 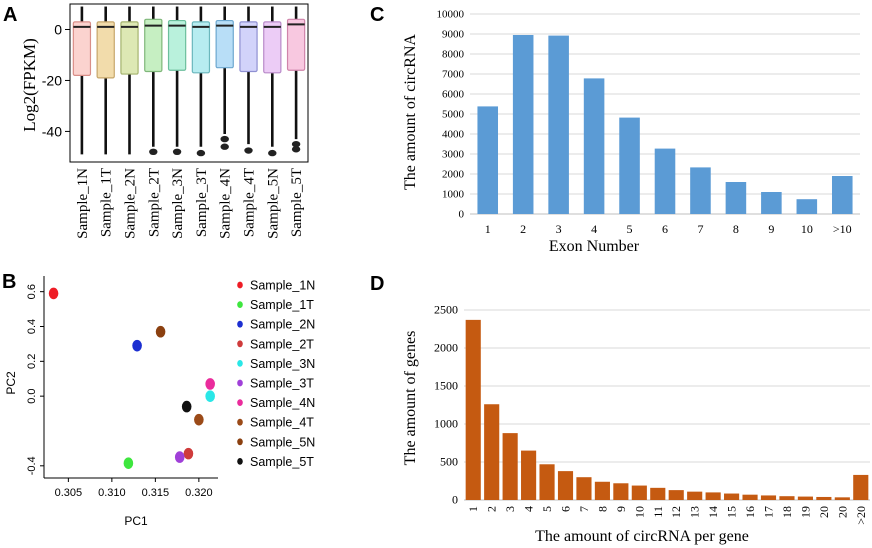 What do you see at coordinates (32, 465) in the screenshot?
I see `panel-b-ytick-label: -0.4` at bounding box center [32, 465].